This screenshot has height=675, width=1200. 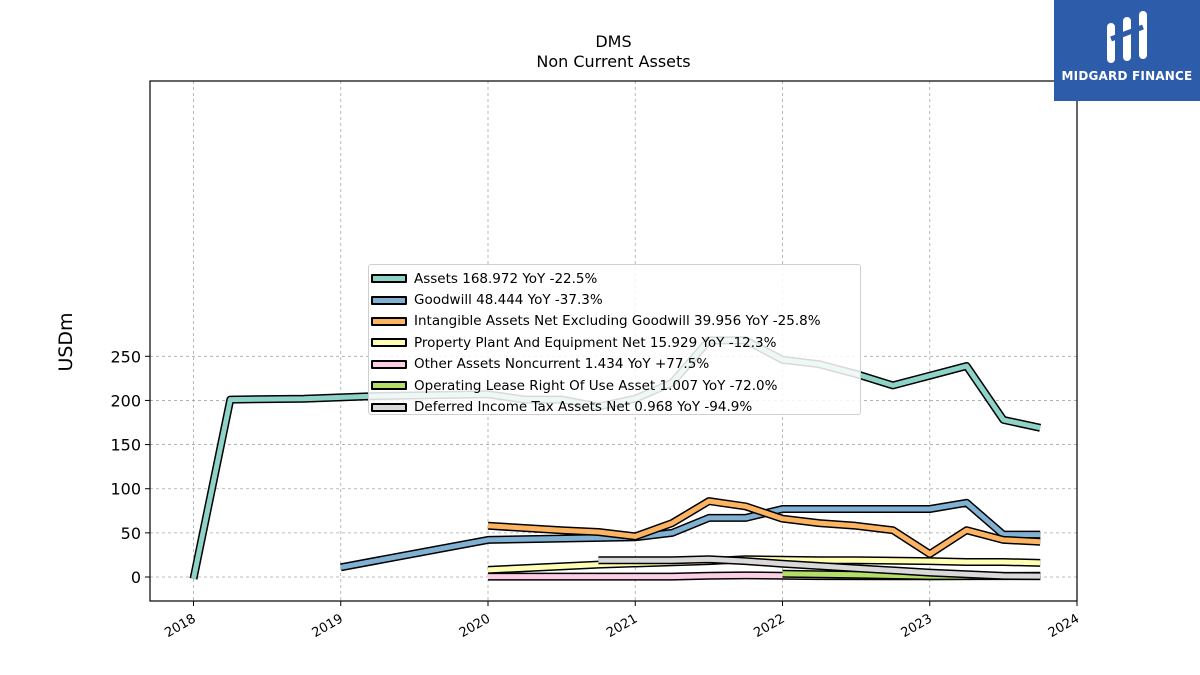 I want to click on midgard-logo-icon, so click(x=1127, y=37).